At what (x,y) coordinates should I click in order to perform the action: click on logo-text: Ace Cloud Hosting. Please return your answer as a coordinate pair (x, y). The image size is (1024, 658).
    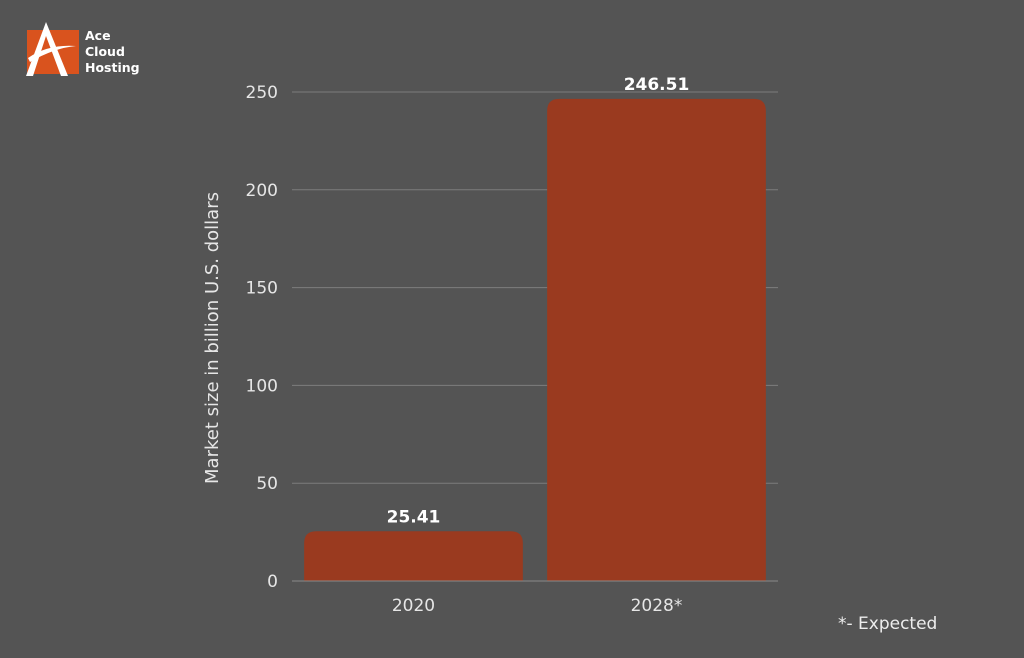
    Looking at the image, I should click on (112, 52).